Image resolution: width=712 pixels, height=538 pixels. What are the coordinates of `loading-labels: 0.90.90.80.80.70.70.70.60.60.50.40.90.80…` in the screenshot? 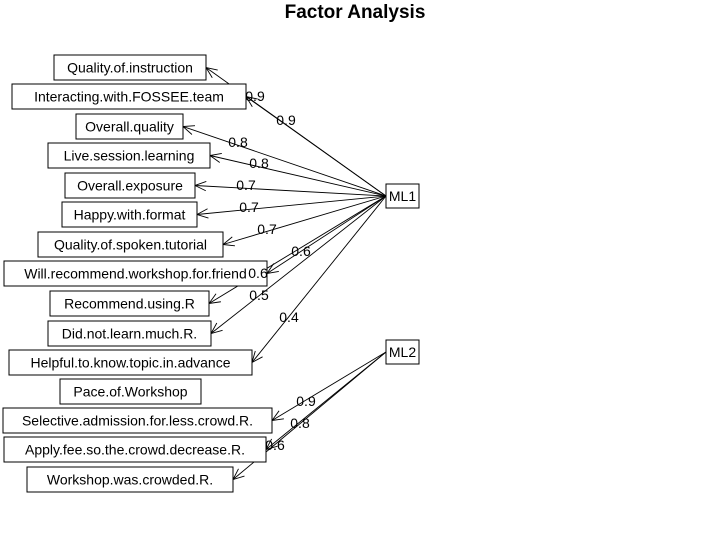 It's located at (272, 270).